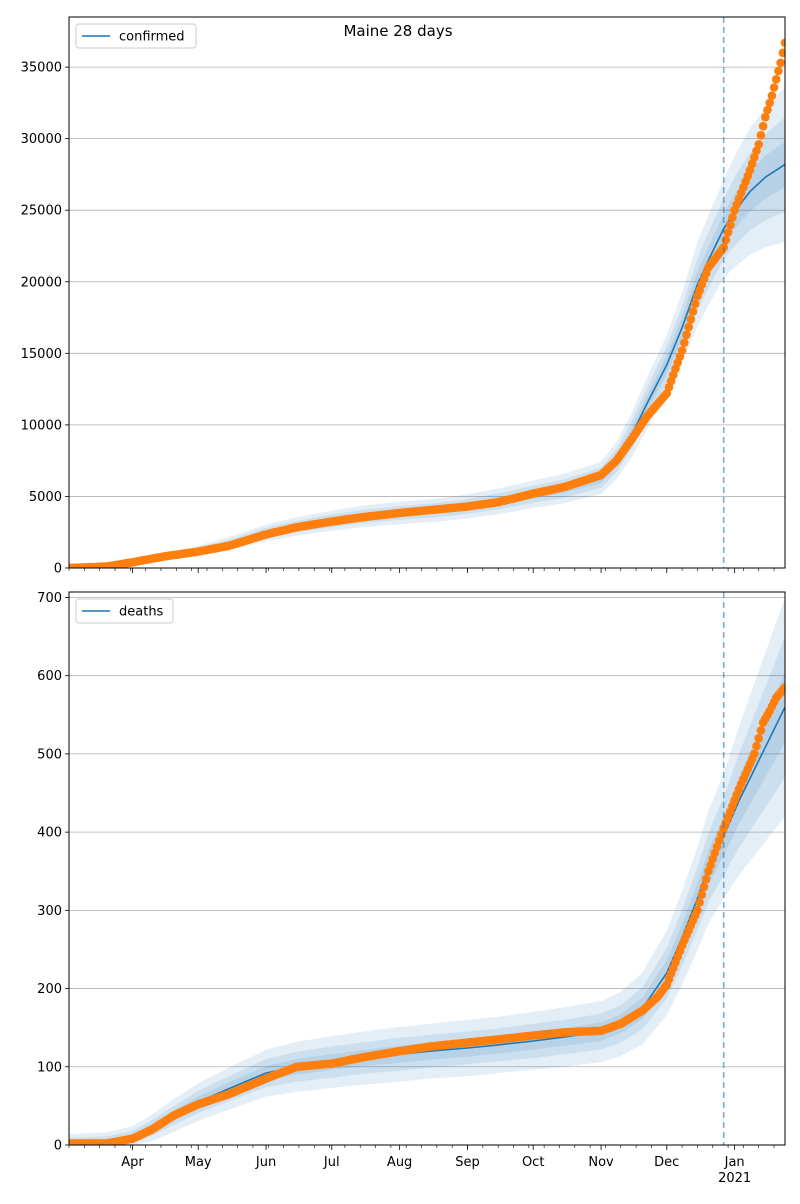 This screenshot has height=1204, width=800. What do you see at coordinates (397, 31) in the screenshot?
I see `figure-title: Maine 28 days` at bounding box center [397, 31].